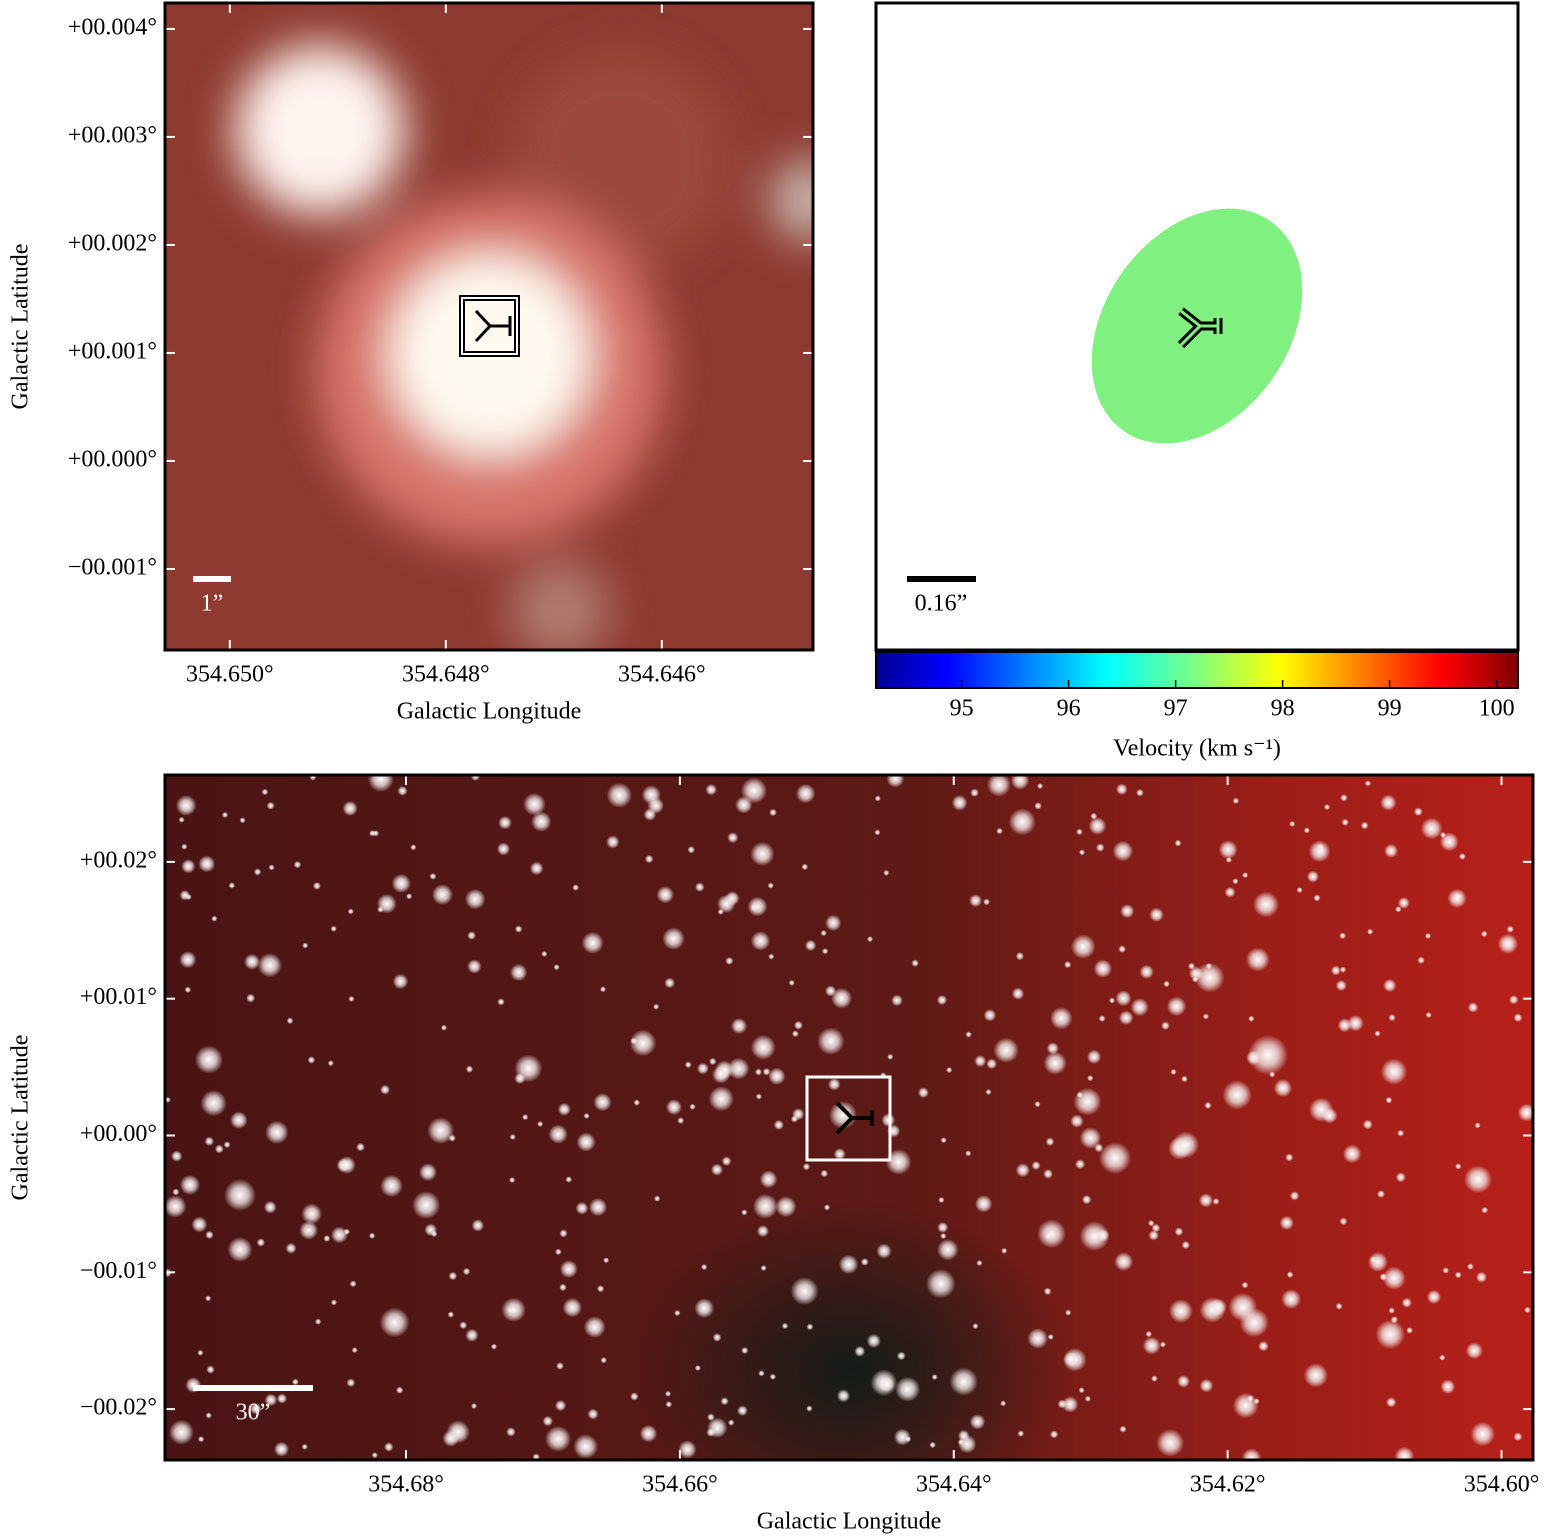  I want to click on x-tick-label: 354.646°, so click(662, 675).